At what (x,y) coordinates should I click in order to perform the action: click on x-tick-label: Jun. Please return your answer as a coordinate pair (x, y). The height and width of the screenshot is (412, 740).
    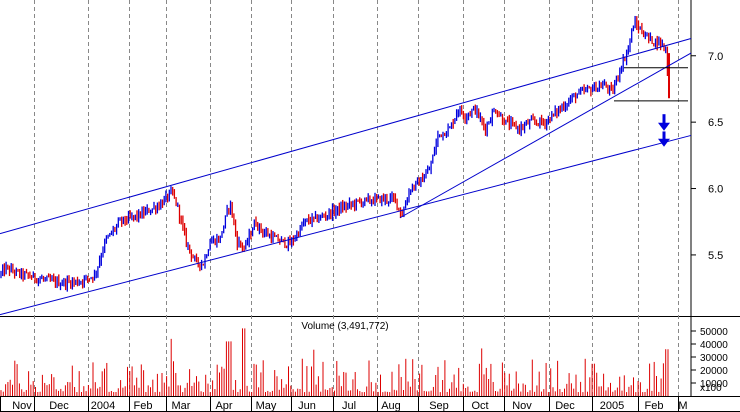
    Looking at the image, I should click on (307, 406).